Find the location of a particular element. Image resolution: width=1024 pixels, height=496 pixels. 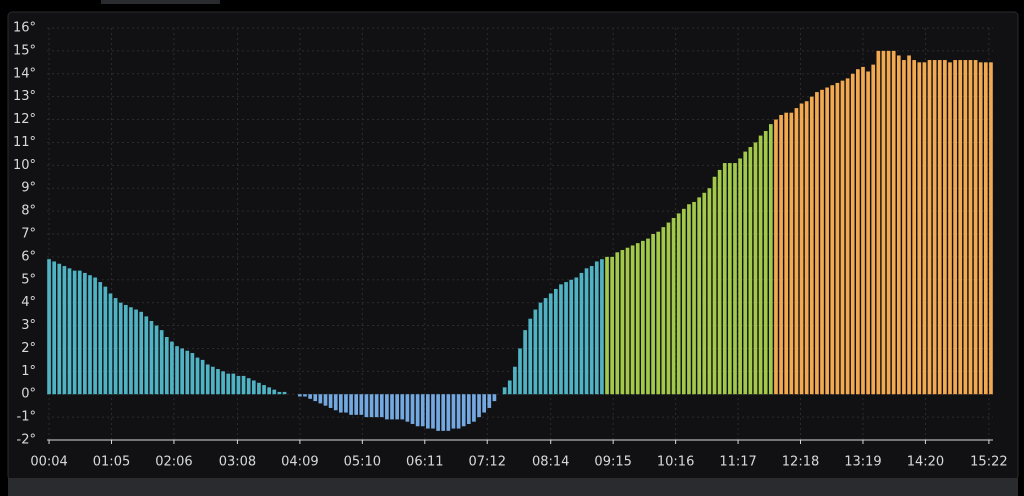

x-tick-label: 04:09 is located at coordinates (299, 462).